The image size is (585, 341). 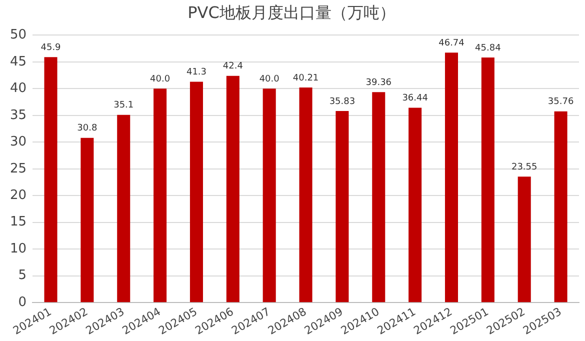 I want to click on data-label: 41.3, so click(x=196, y=73).